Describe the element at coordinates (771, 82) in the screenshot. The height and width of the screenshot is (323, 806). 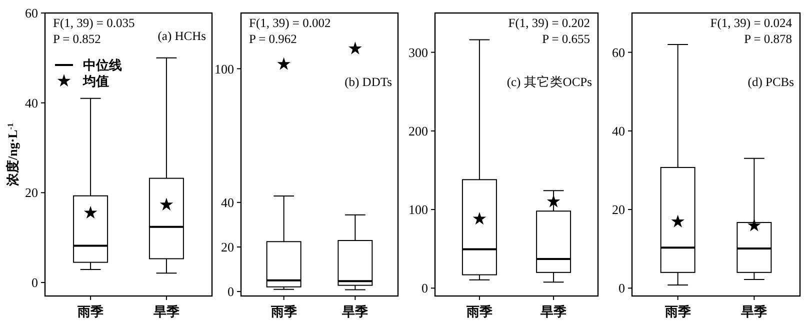
I see `annotation: (d) PCBs` at that location.